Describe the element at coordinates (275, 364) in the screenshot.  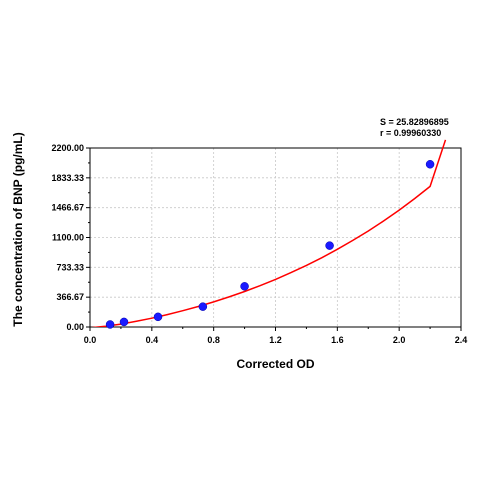
I see `x-axis-title: Corrected OD` at that location.